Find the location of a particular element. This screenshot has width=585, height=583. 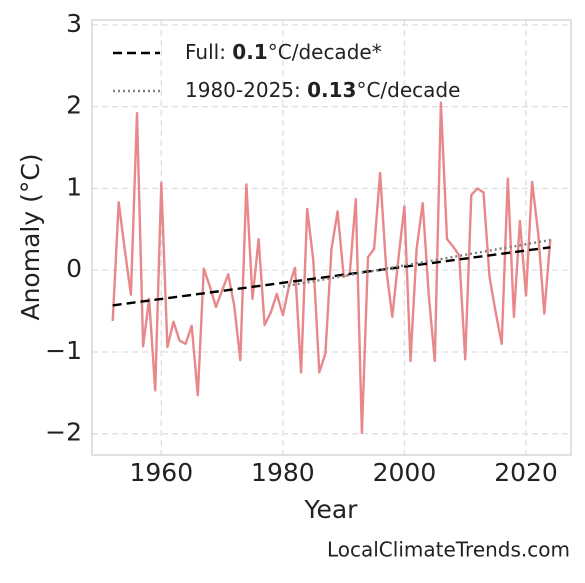

y-tick-label: 3 is located at coordinates (74, 23).